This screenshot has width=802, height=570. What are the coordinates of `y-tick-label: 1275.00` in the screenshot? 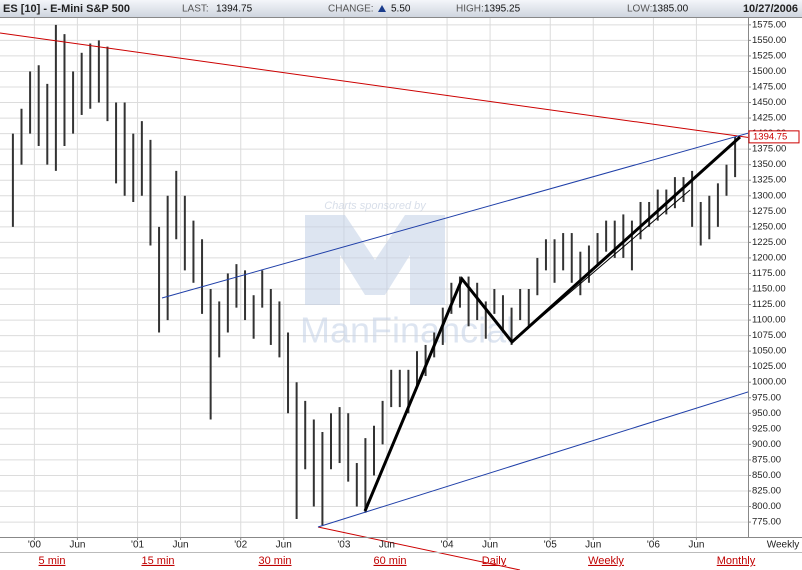 It's located at (769, 211).